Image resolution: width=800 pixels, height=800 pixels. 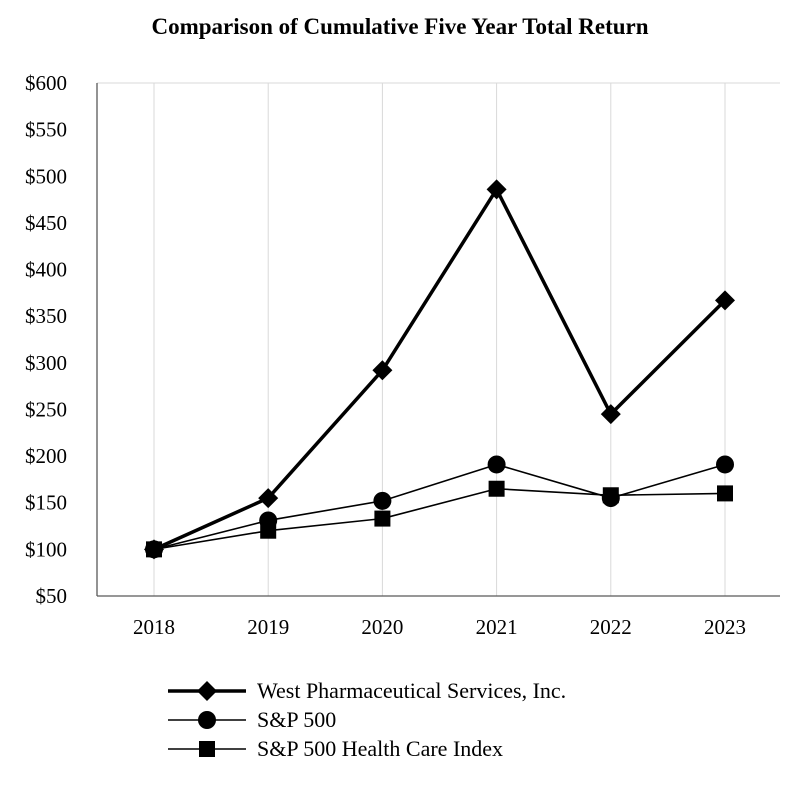 I want to click on y-tick-label: $450, so click(x=46, y=223).